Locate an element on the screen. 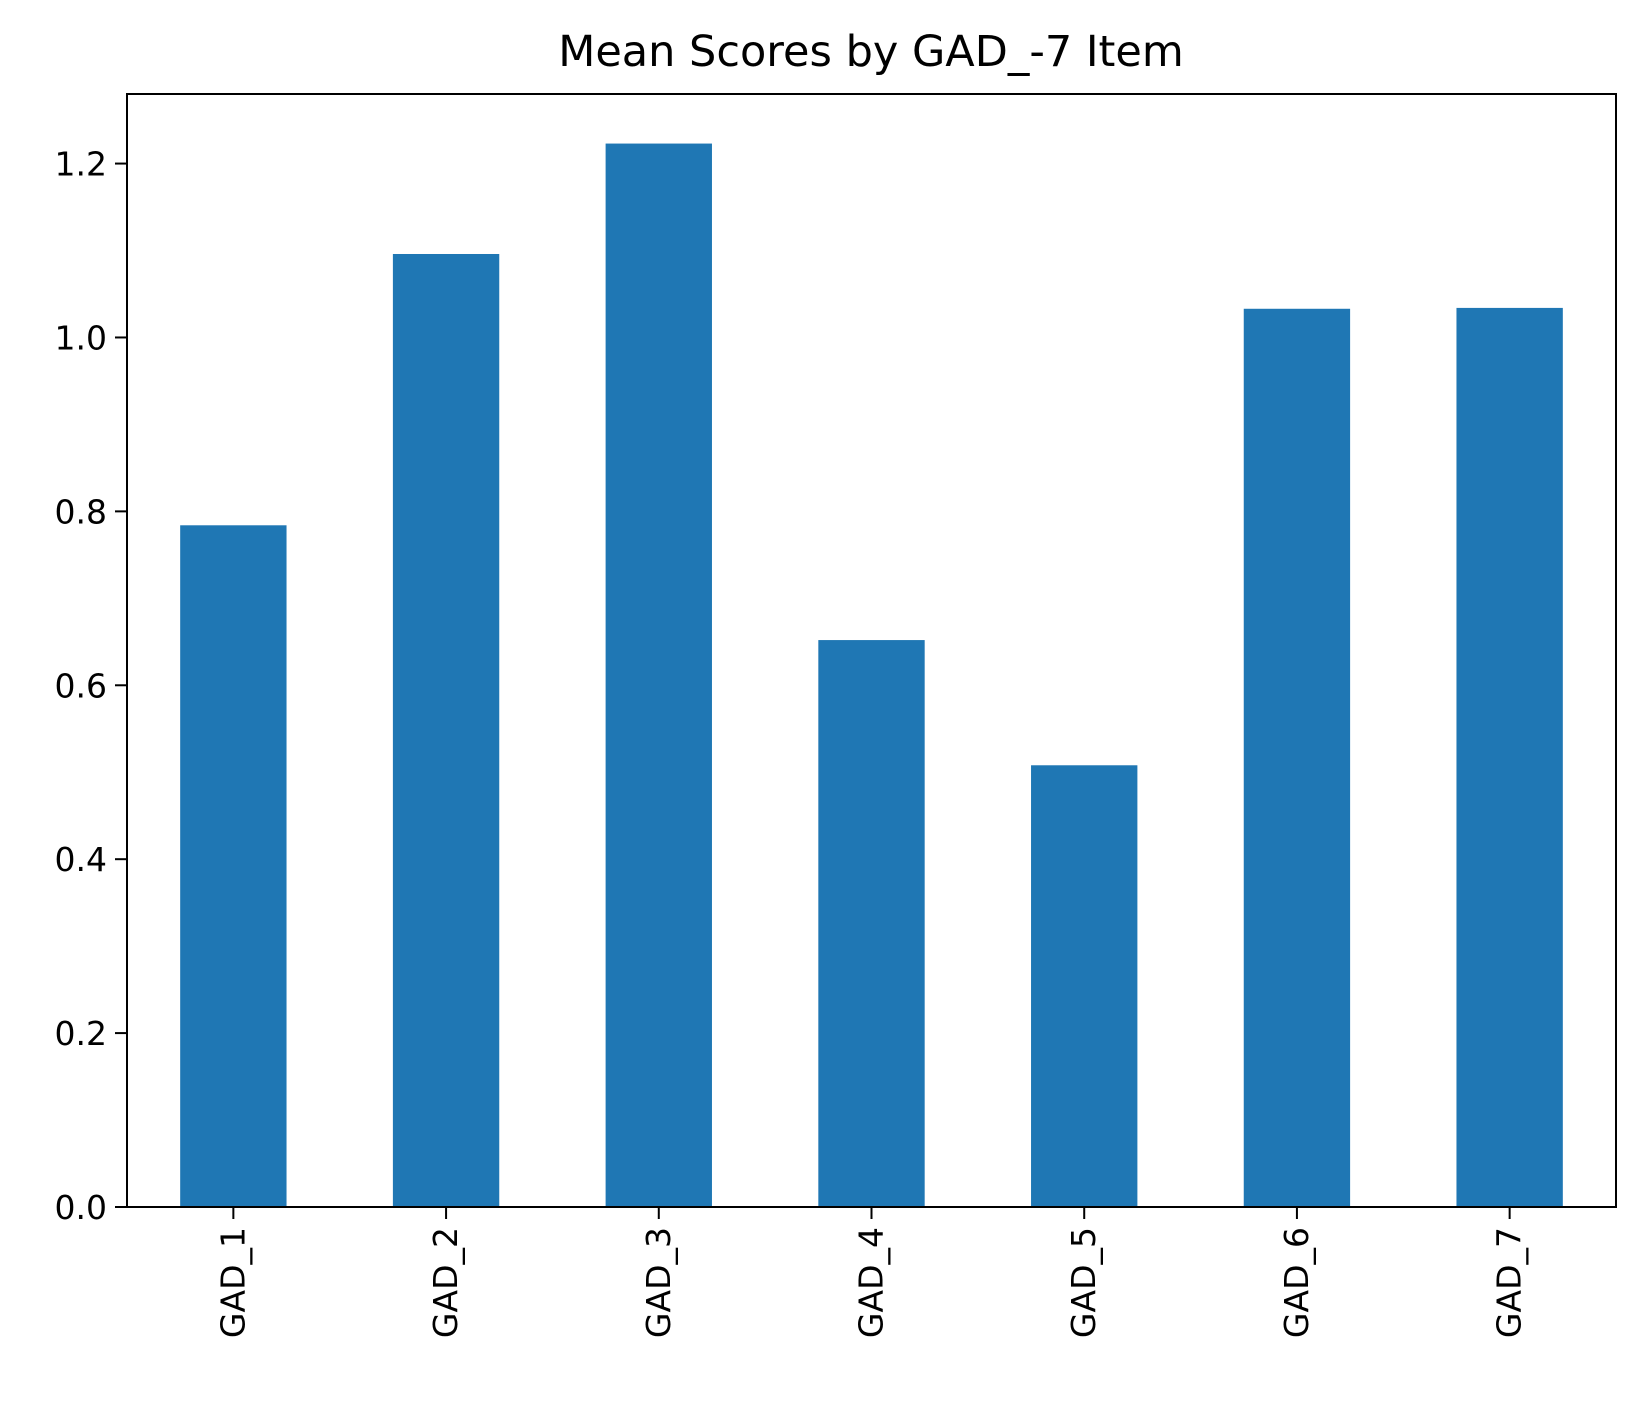  x-tick-label: GAD_2 is located at coordinates (445, 1282).